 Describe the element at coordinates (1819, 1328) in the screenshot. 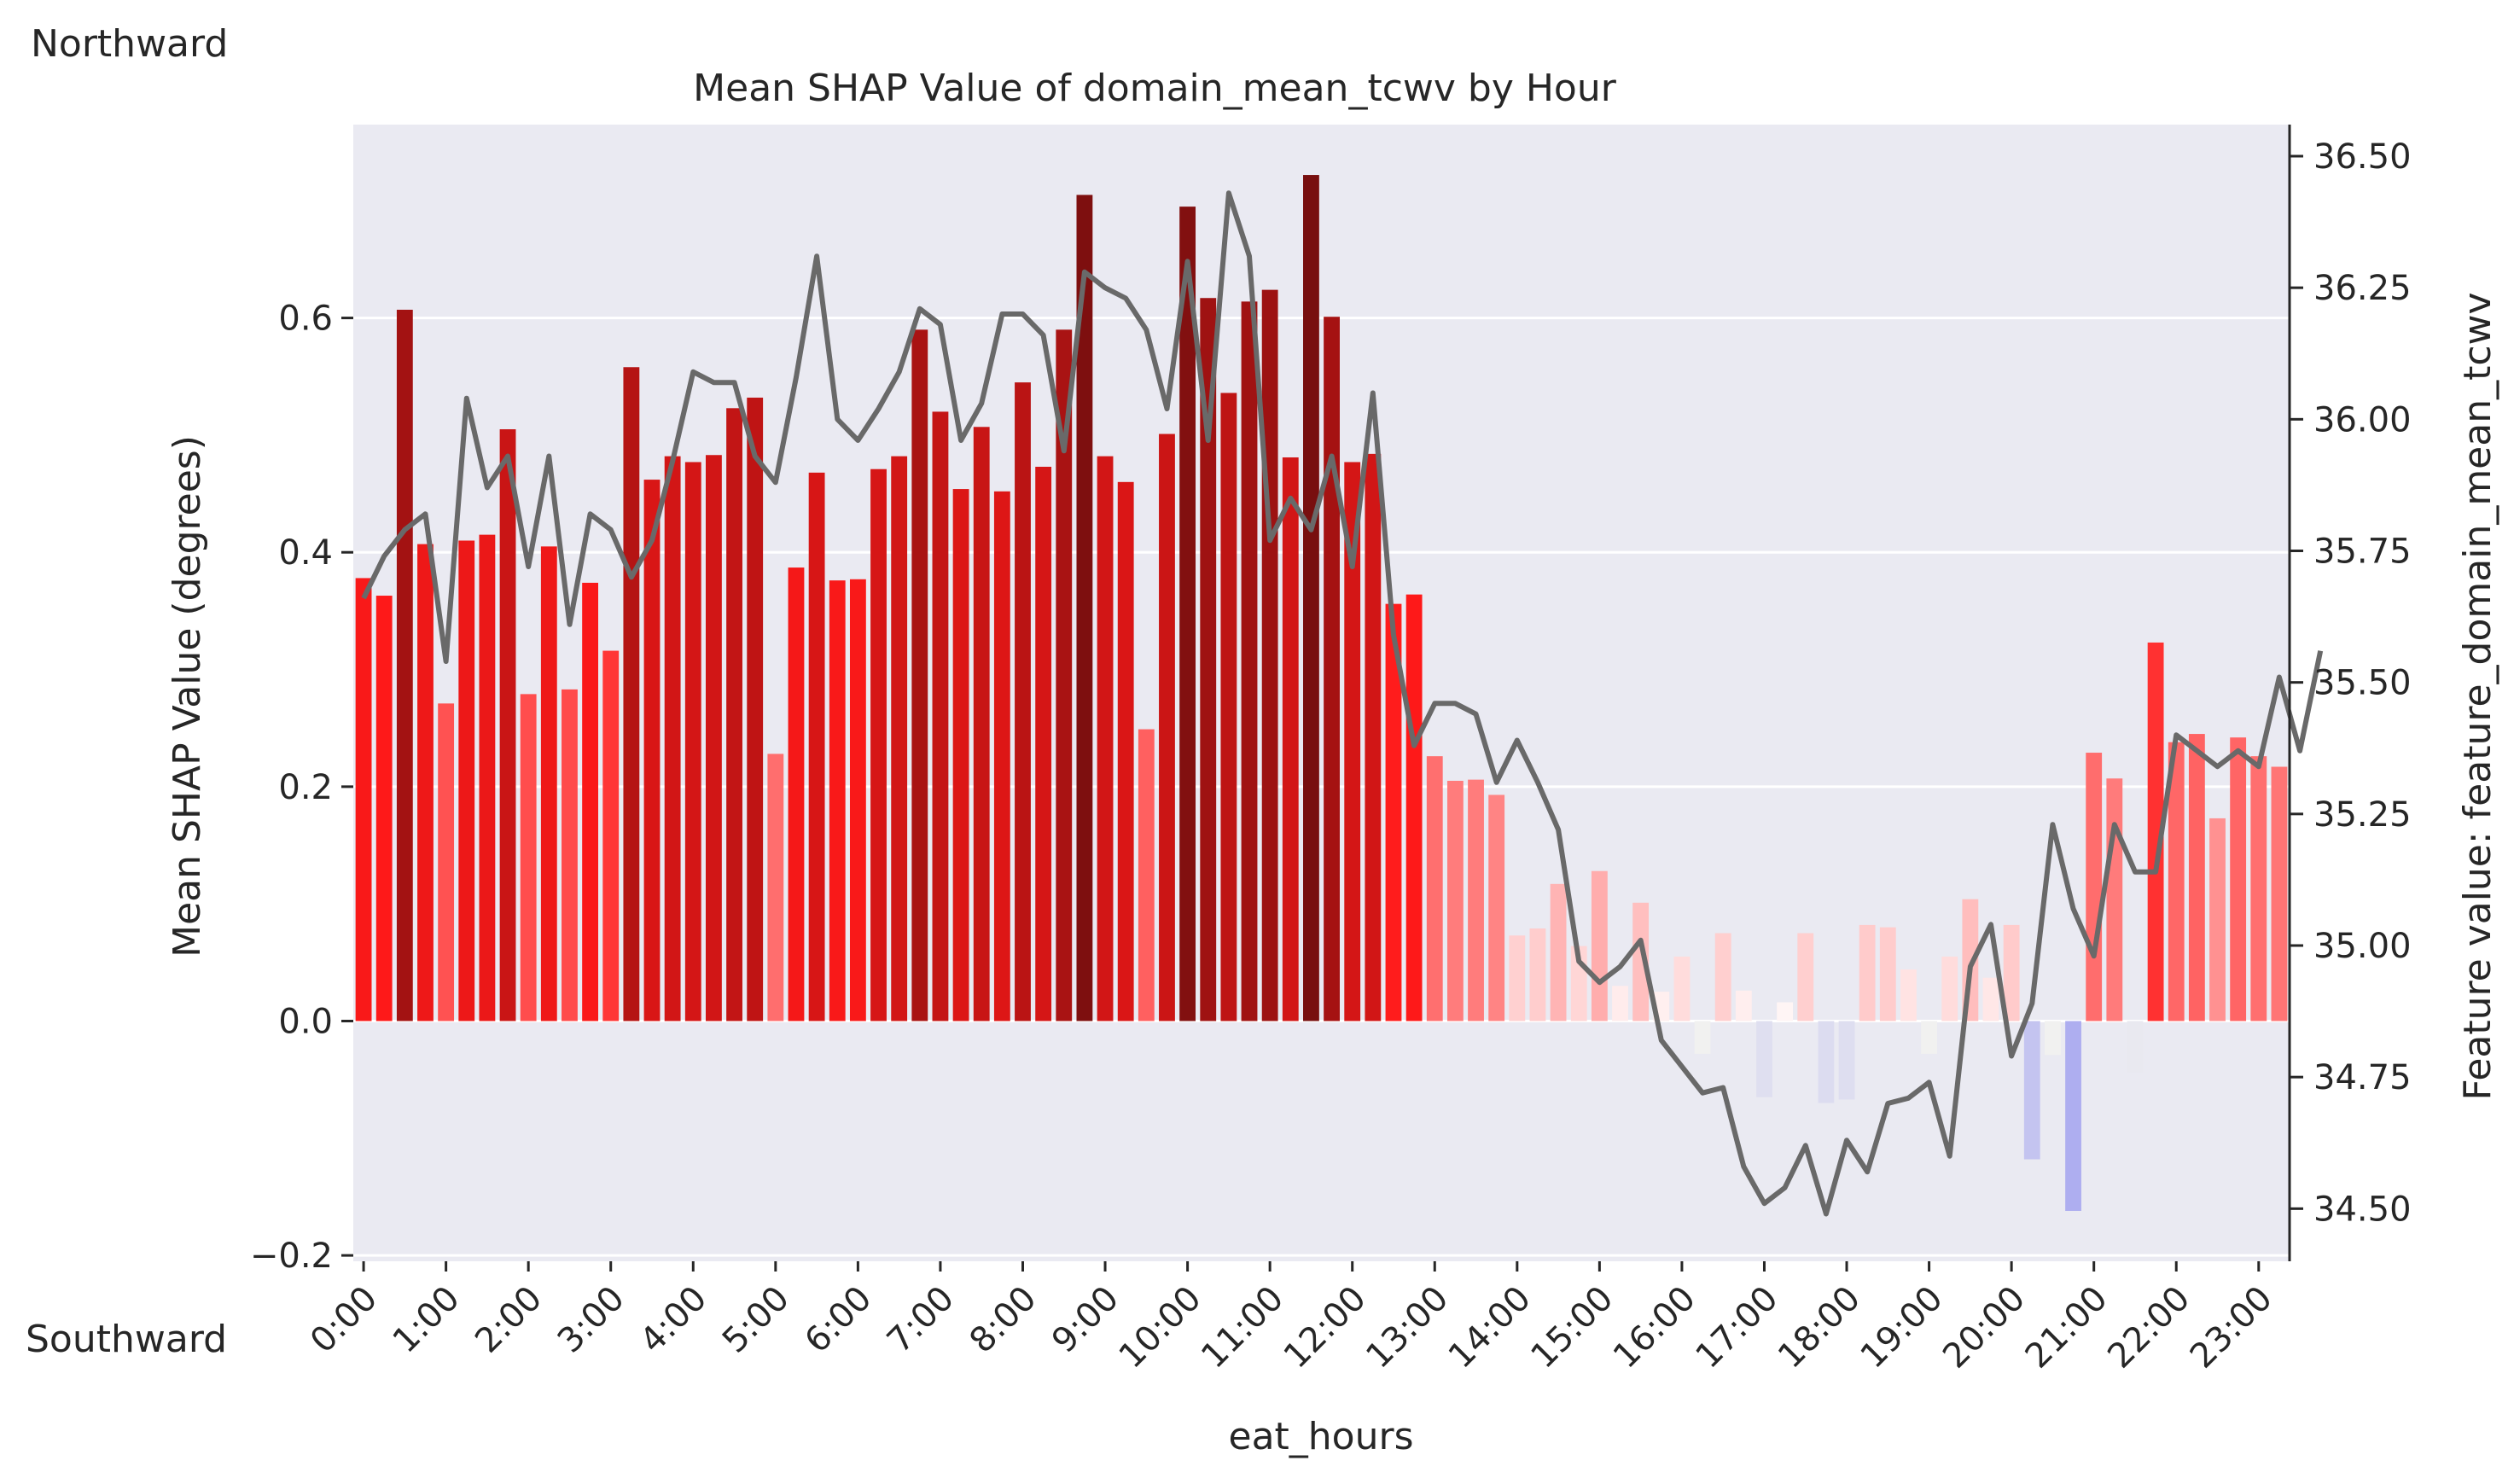

I see `x-tick-label: 18:00` at that location.